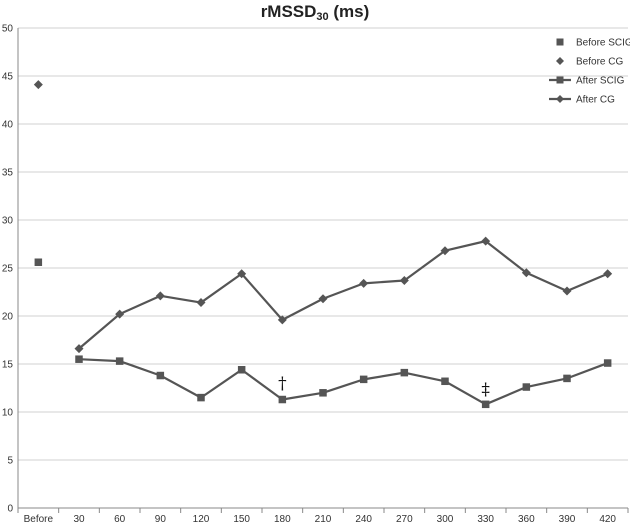  What do you see at coordinates (349, 11) in the screenshot?
I see `chart-title-unit: (ms)` at bounding box center [349, 11].